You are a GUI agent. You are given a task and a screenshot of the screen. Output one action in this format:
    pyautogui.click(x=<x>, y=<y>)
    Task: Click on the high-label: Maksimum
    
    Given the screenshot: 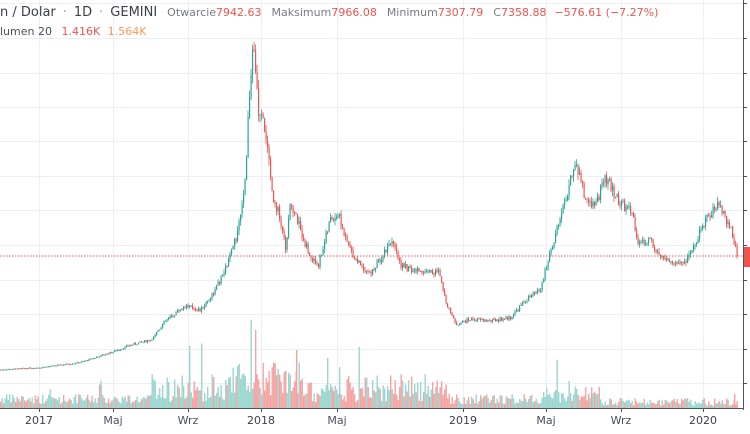 What is the action you would take?
    pyautogui.click(x=301, y=12)
    